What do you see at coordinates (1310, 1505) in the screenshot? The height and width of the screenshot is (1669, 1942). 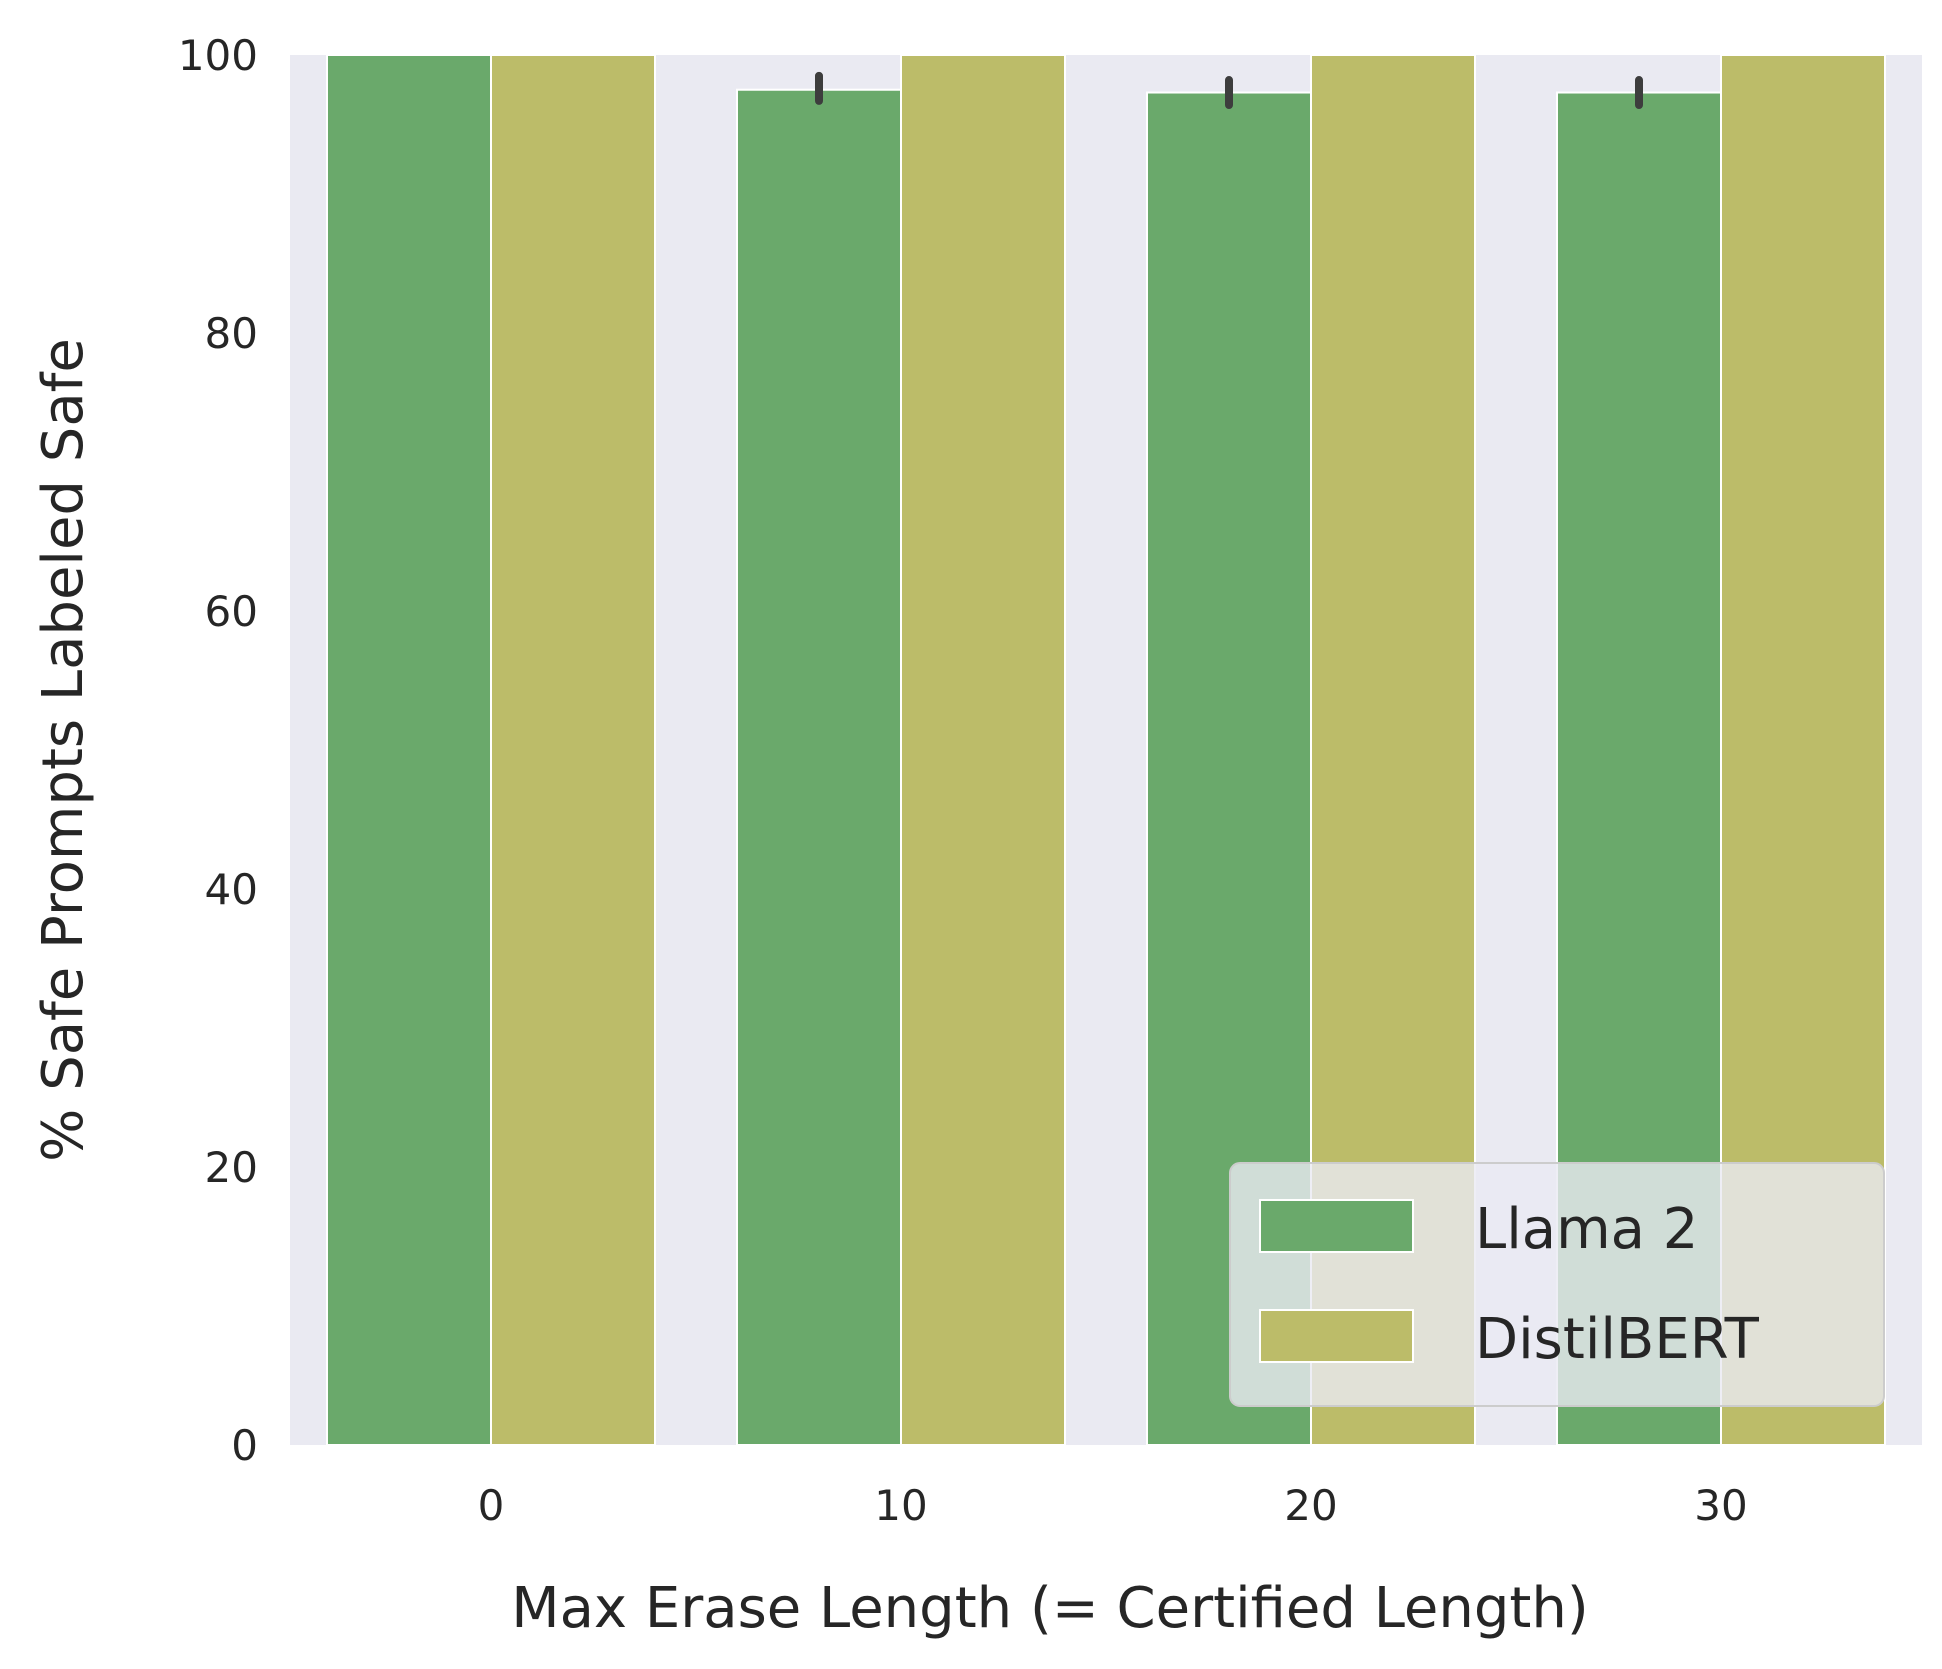 I see `x-tick-label-20: 20` at bounding box center [1310, 1505].